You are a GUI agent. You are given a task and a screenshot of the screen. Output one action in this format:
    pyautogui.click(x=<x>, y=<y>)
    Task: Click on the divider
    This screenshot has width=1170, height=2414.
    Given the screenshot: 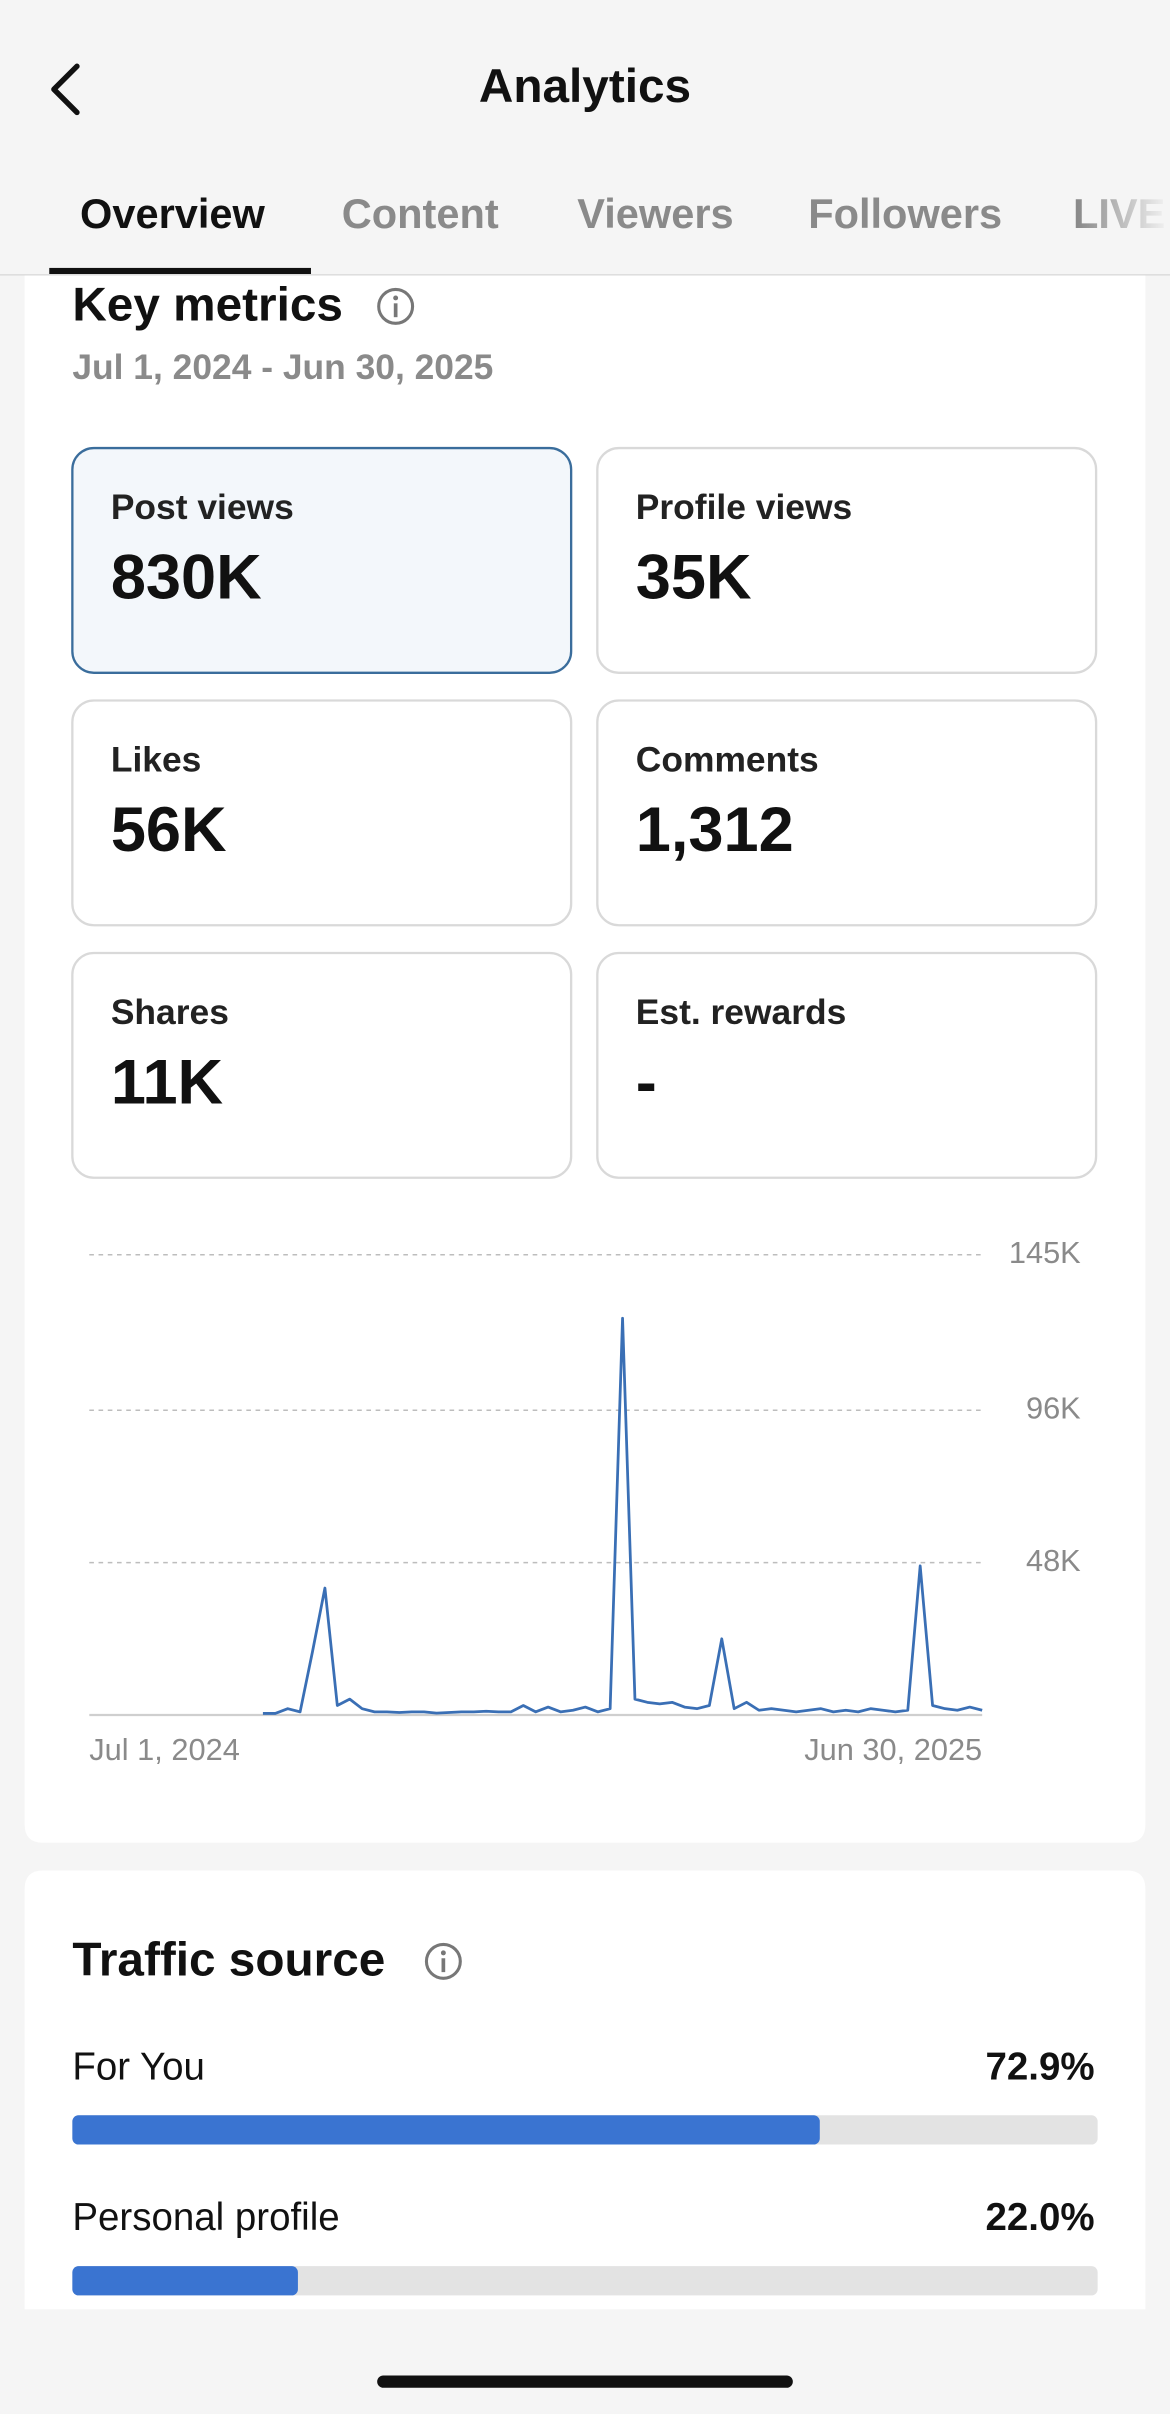 What is the action you would take?
    pyautogui.click(x=585, y=275)
    